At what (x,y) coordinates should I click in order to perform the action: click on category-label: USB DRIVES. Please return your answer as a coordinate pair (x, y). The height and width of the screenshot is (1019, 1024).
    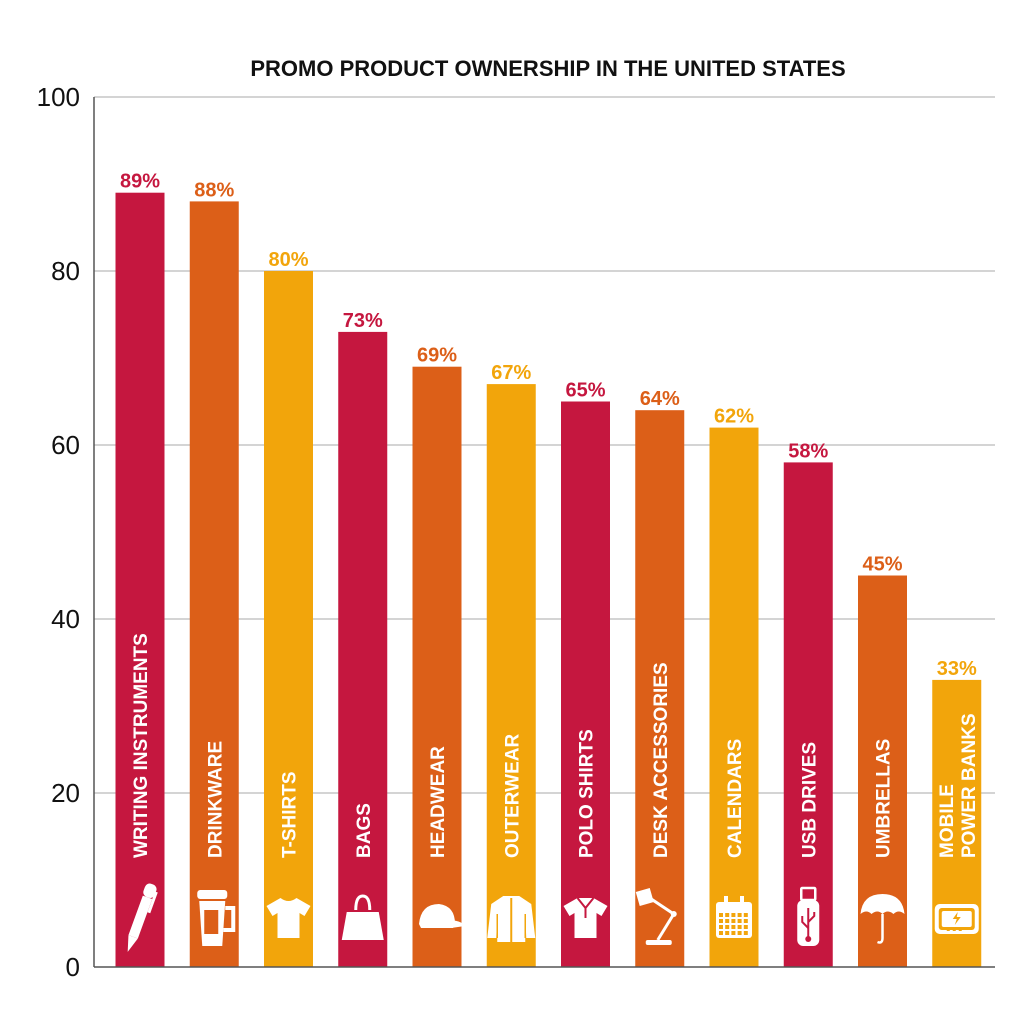
    Looking at the image, I should click on (809, 800).